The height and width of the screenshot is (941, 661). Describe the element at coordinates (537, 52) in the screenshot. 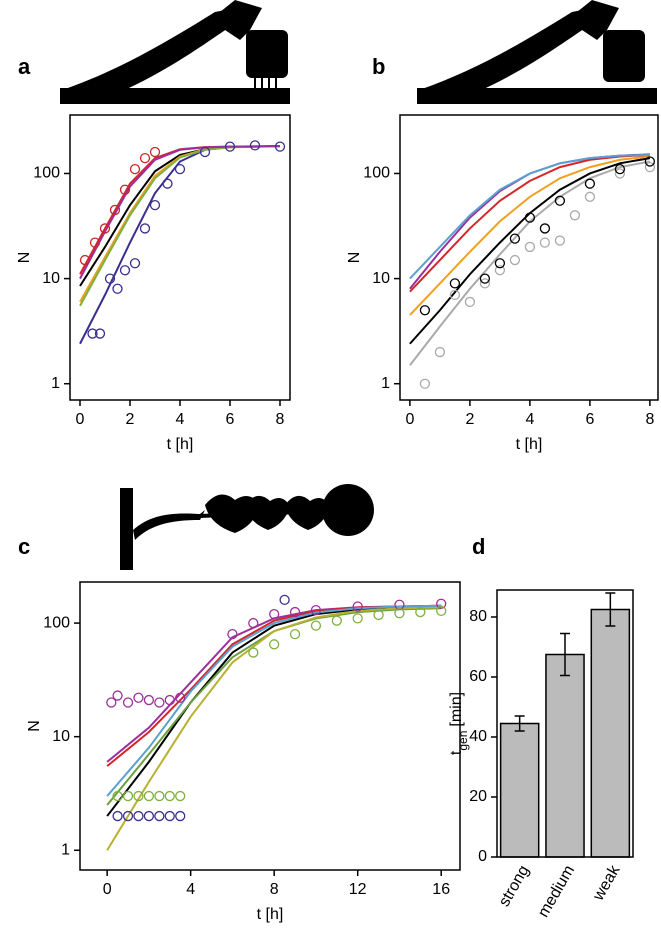

I see `plant-icon-b` at that location.